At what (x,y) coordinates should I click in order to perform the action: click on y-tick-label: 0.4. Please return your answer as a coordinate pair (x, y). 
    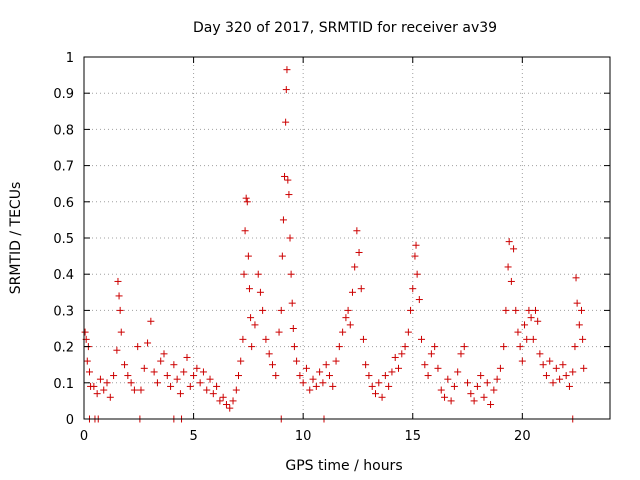
    Looking at the image, I should click on (63, 275).